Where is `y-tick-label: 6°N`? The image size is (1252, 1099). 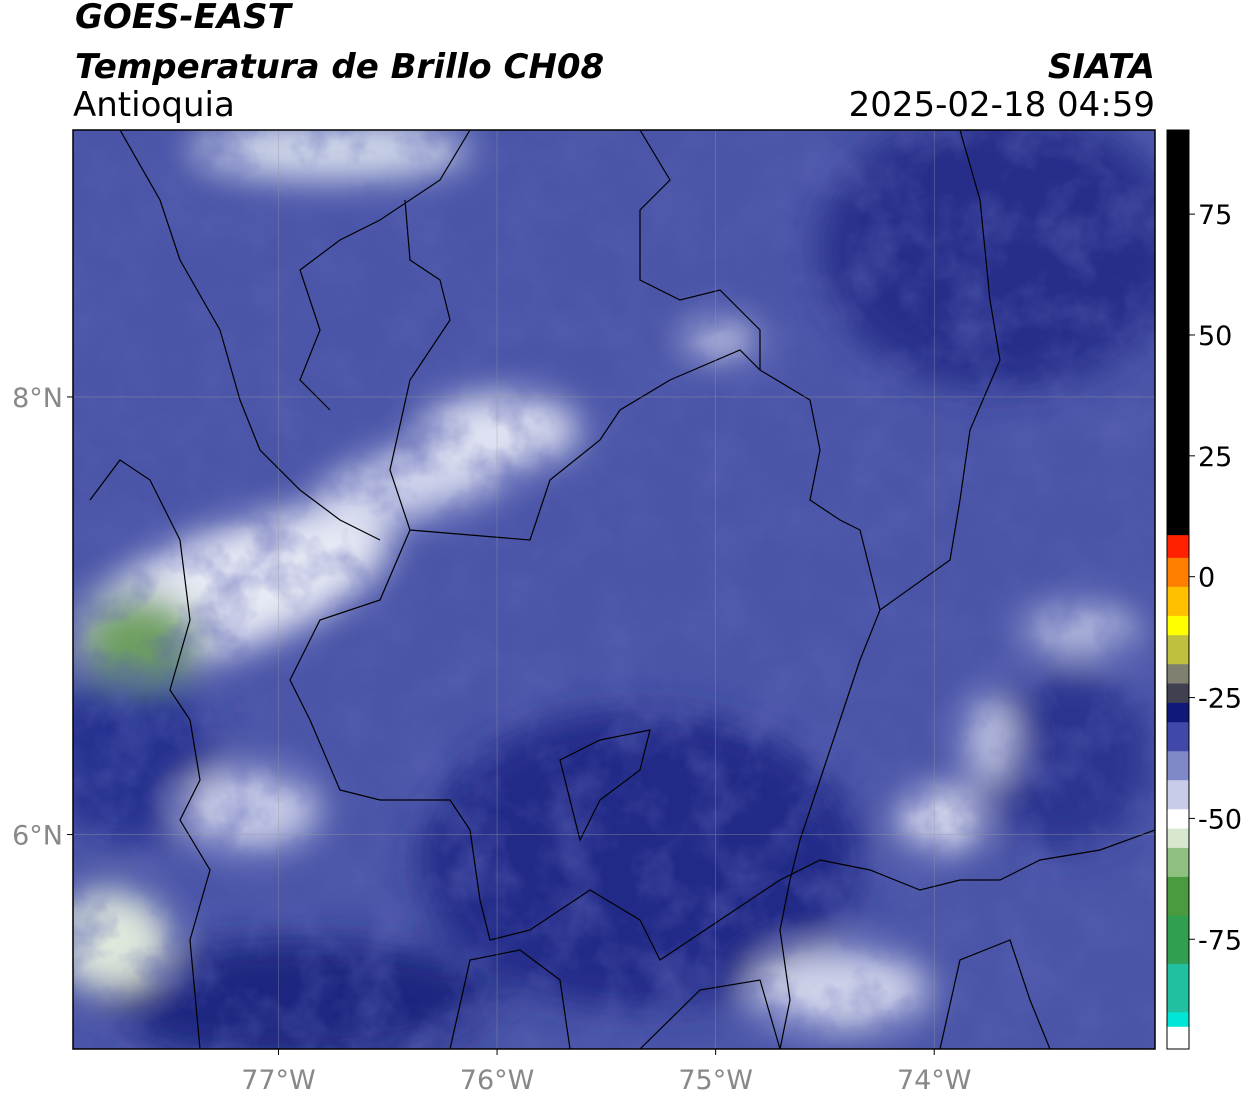
y-tick-label: 6°N is located at coordinates (37, 836).